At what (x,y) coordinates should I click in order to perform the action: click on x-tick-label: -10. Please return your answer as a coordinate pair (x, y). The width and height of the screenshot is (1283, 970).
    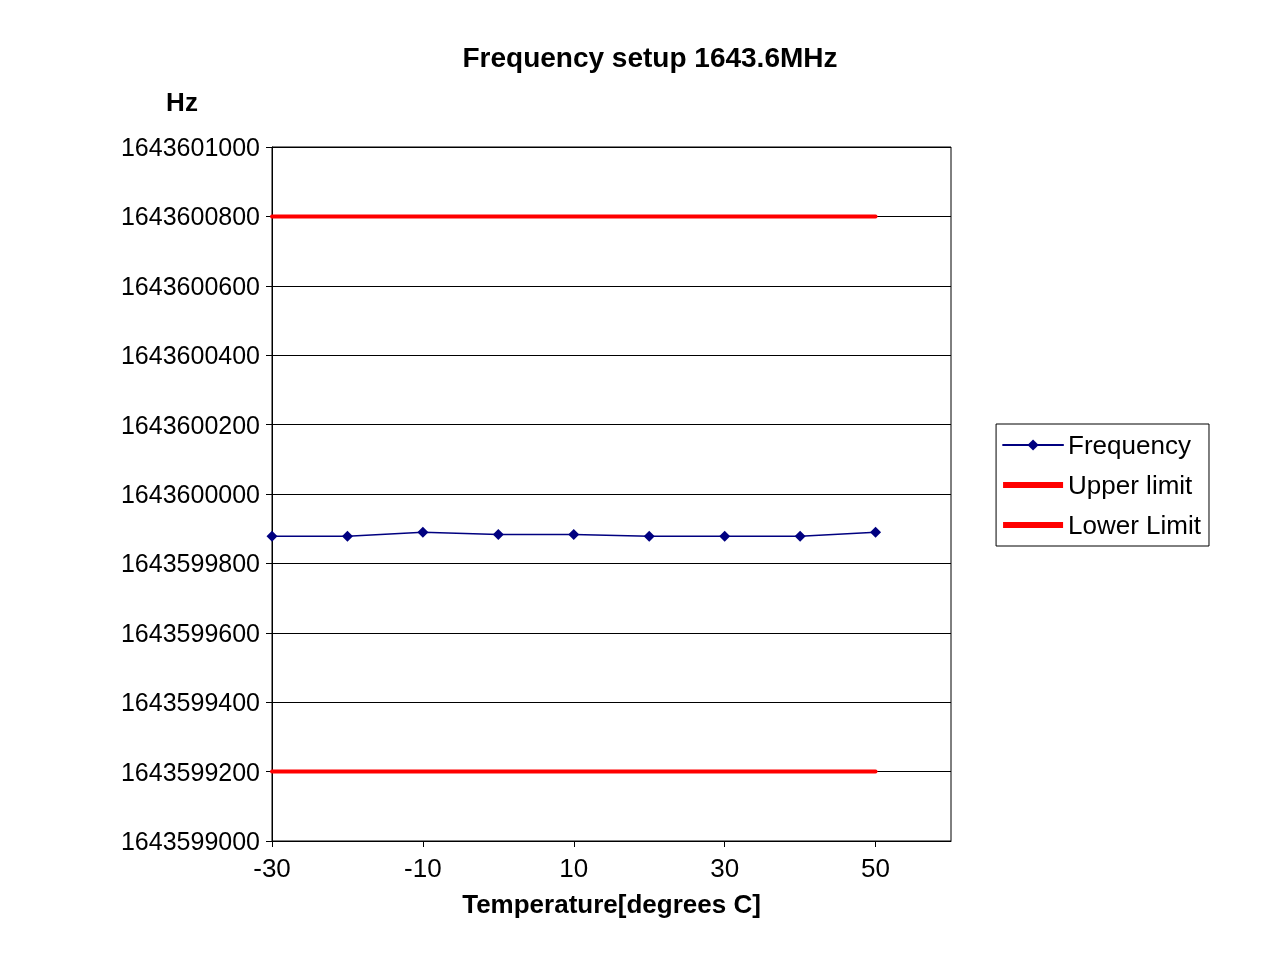
    Looking at the image, I should click on (423, 868).